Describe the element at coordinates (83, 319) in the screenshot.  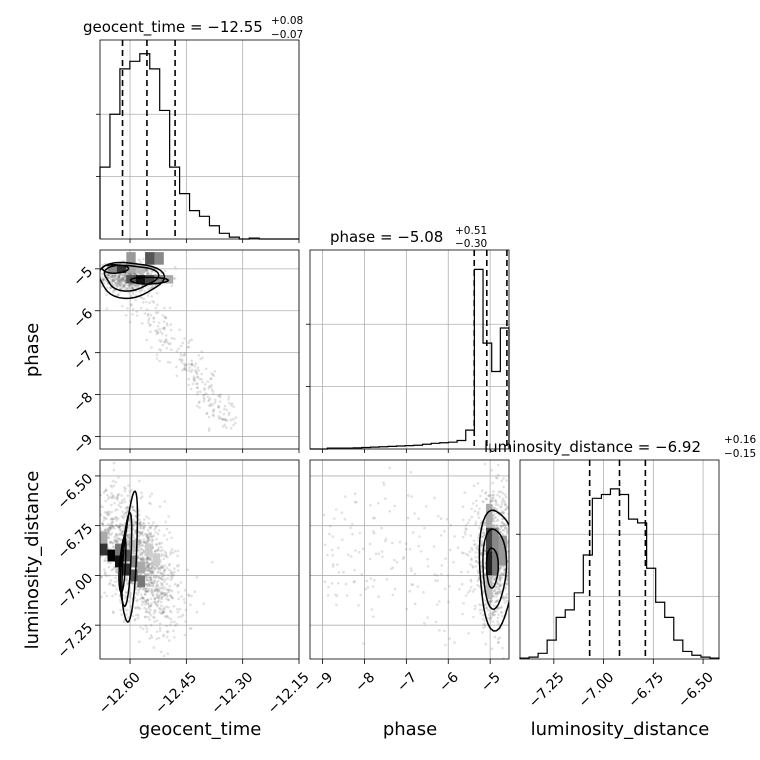
I see `y-tick-label-phase: −6` at that location.